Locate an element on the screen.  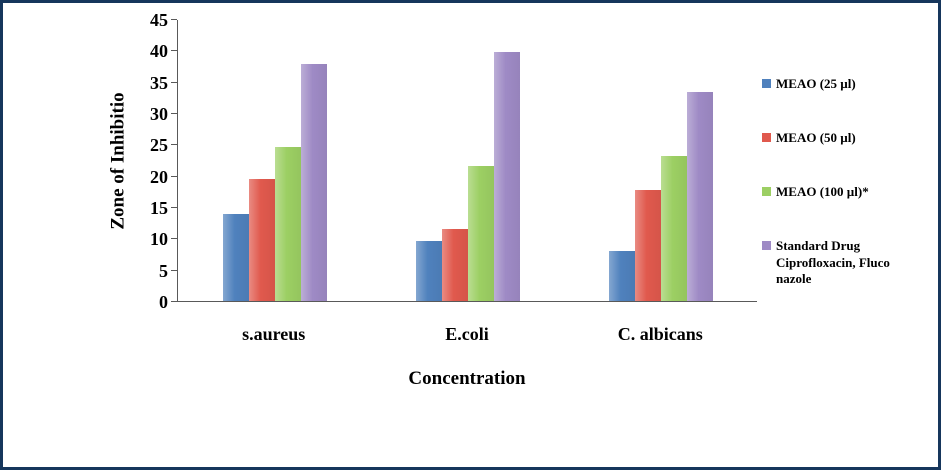
y-tick-marks is located at coordinates (174, 160).